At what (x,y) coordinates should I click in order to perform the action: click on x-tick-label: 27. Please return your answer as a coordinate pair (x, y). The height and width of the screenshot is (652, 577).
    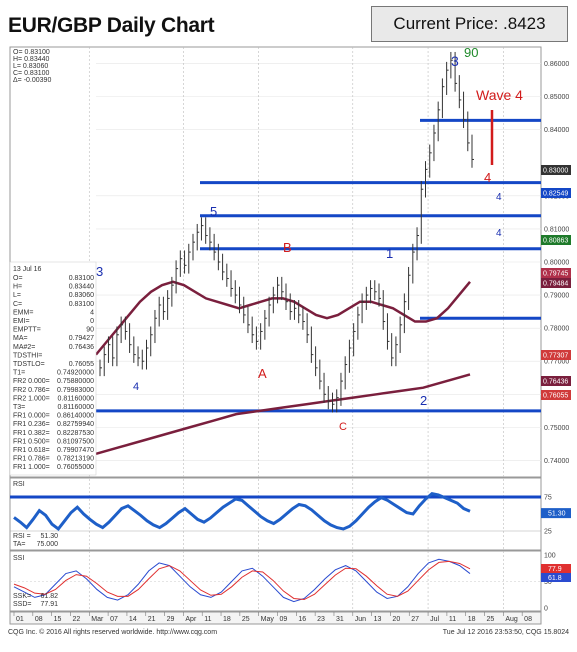
    Looking at the image, I should click on (415, 619).